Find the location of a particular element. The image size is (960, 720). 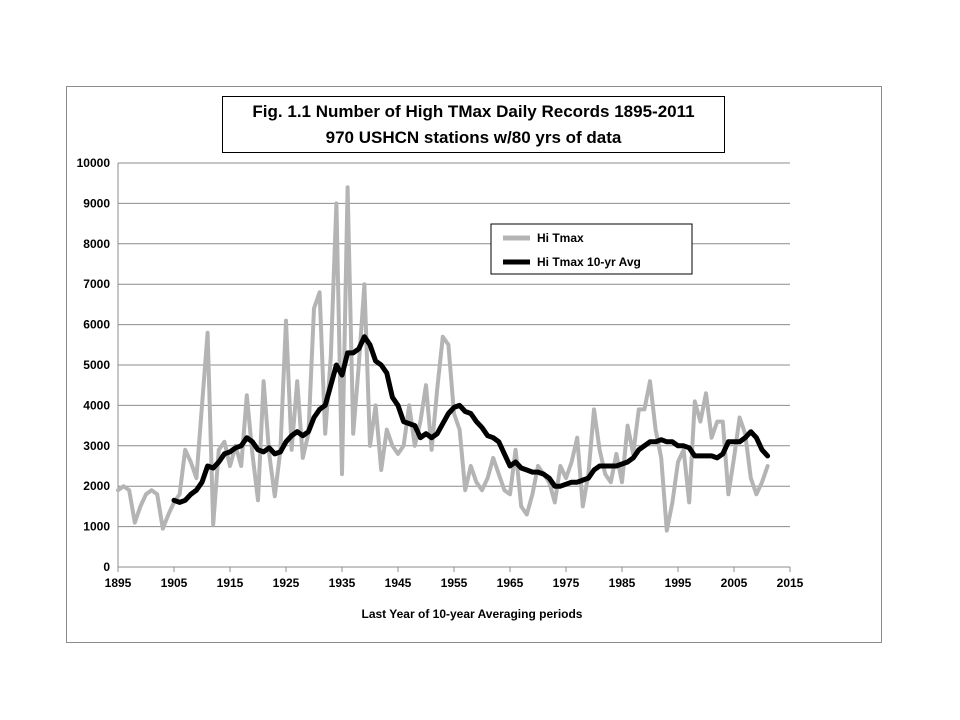

x-tick-label-2015: 2015 is located at coordinates (790, 583).